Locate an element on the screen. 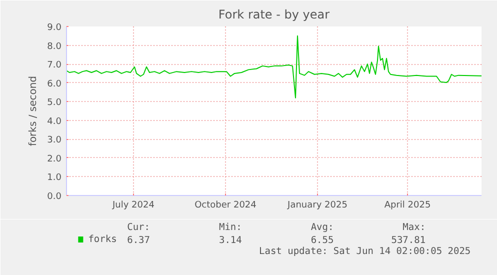  text: Min: is located at coordinates (230, 227).